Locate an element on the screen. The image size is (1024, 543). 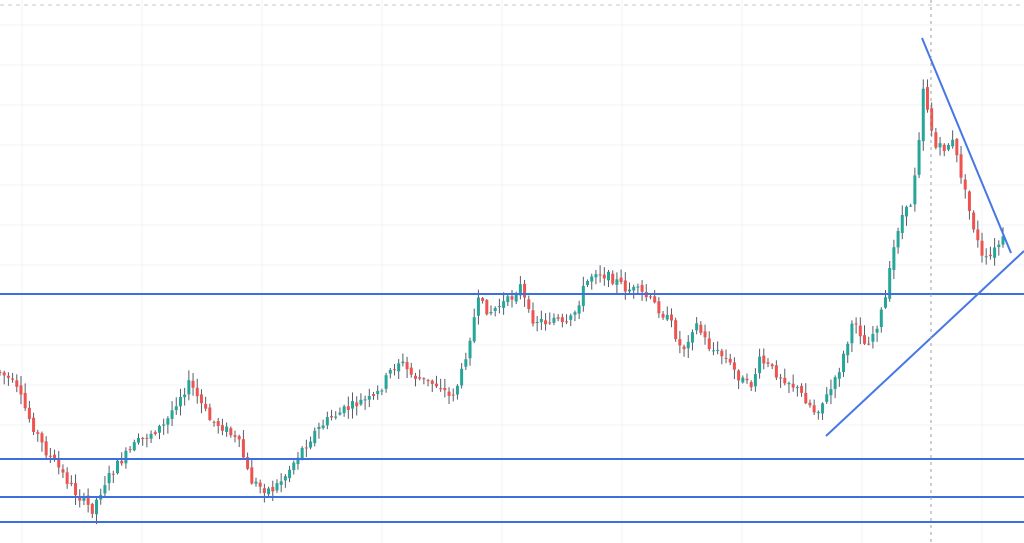
trend-lines-layer is located at coordinates (924, 237).